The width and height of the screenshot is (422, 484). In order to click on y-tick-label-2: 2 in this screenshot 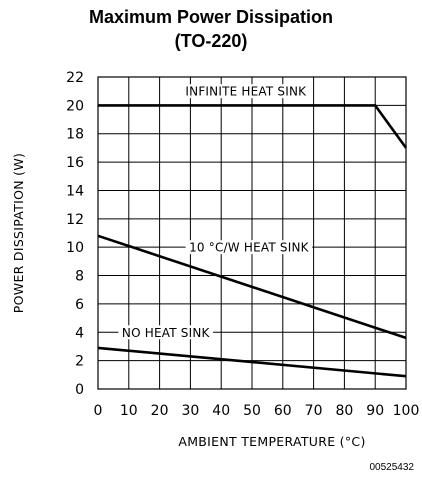, I will do `click(79, 362)`.